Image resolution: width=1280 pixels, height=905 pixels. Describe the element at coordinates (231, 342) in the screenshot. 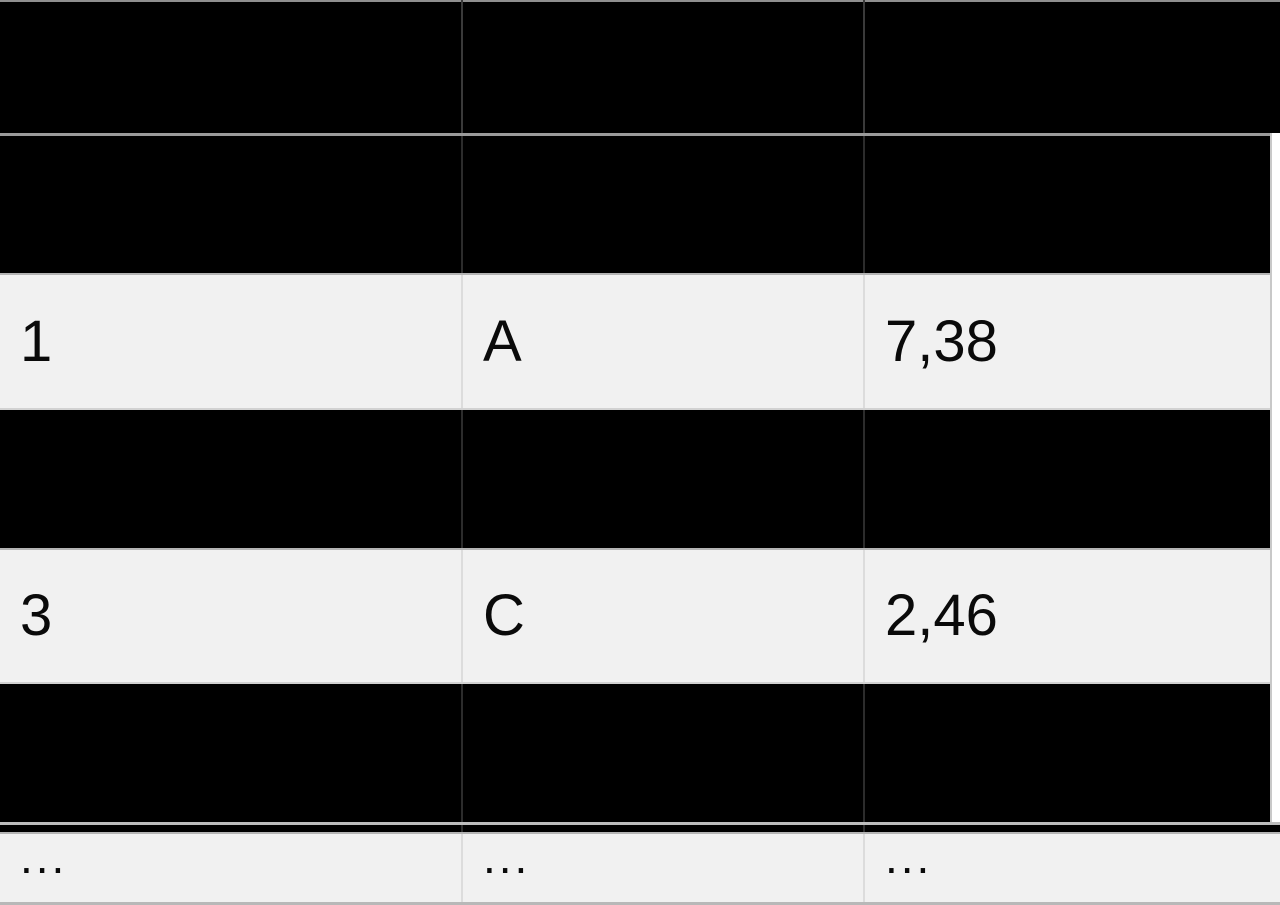

I see `cell-index: 1` at that location.